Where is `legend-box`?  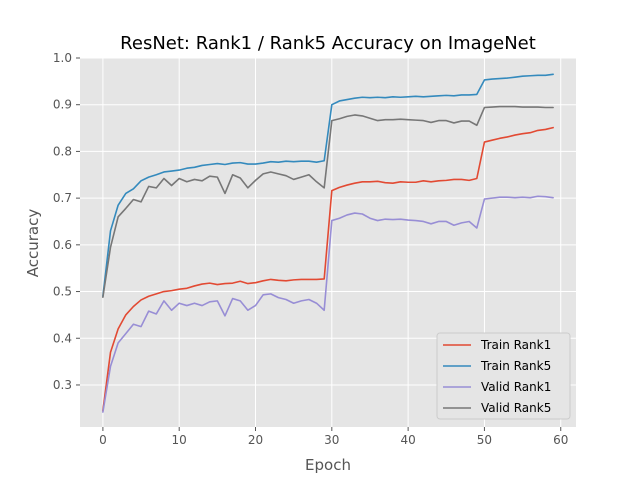
legend-box is located at coordinates (503, 376).